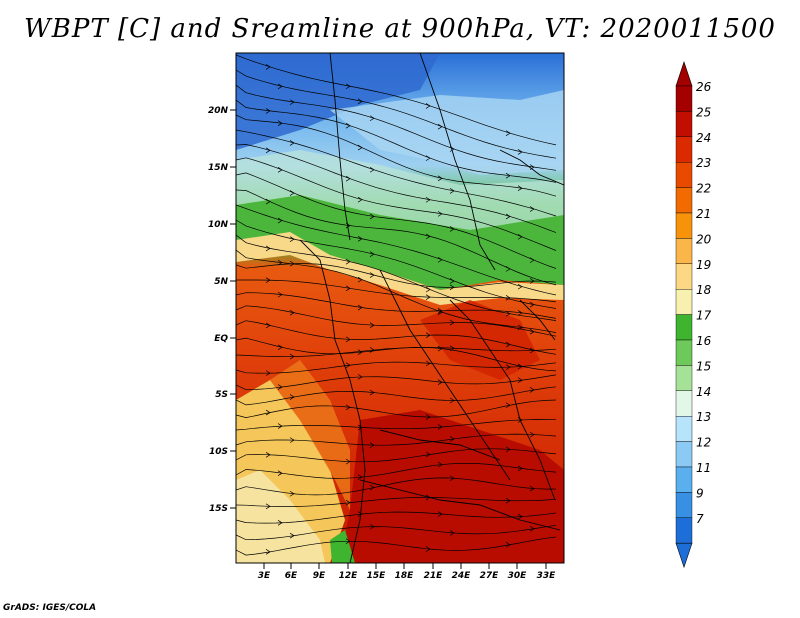  Describe the element at coordinates (218, 452) in the screenshot. I see `lat-label: 10S` at that location.